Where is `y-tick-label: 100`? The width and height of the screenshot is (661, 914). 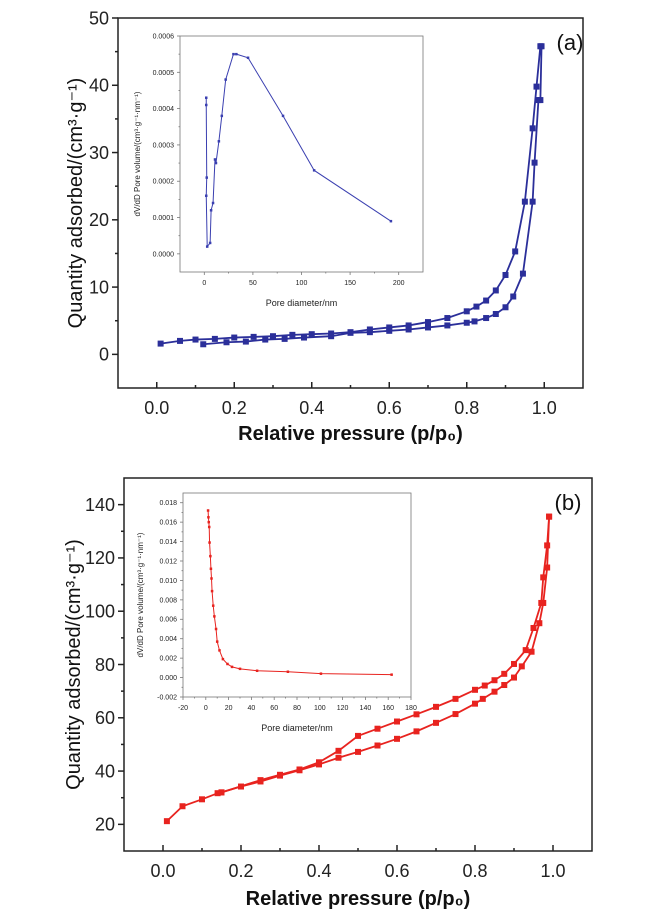 y-tick-label: 100 is located at coordinates (100, 612).